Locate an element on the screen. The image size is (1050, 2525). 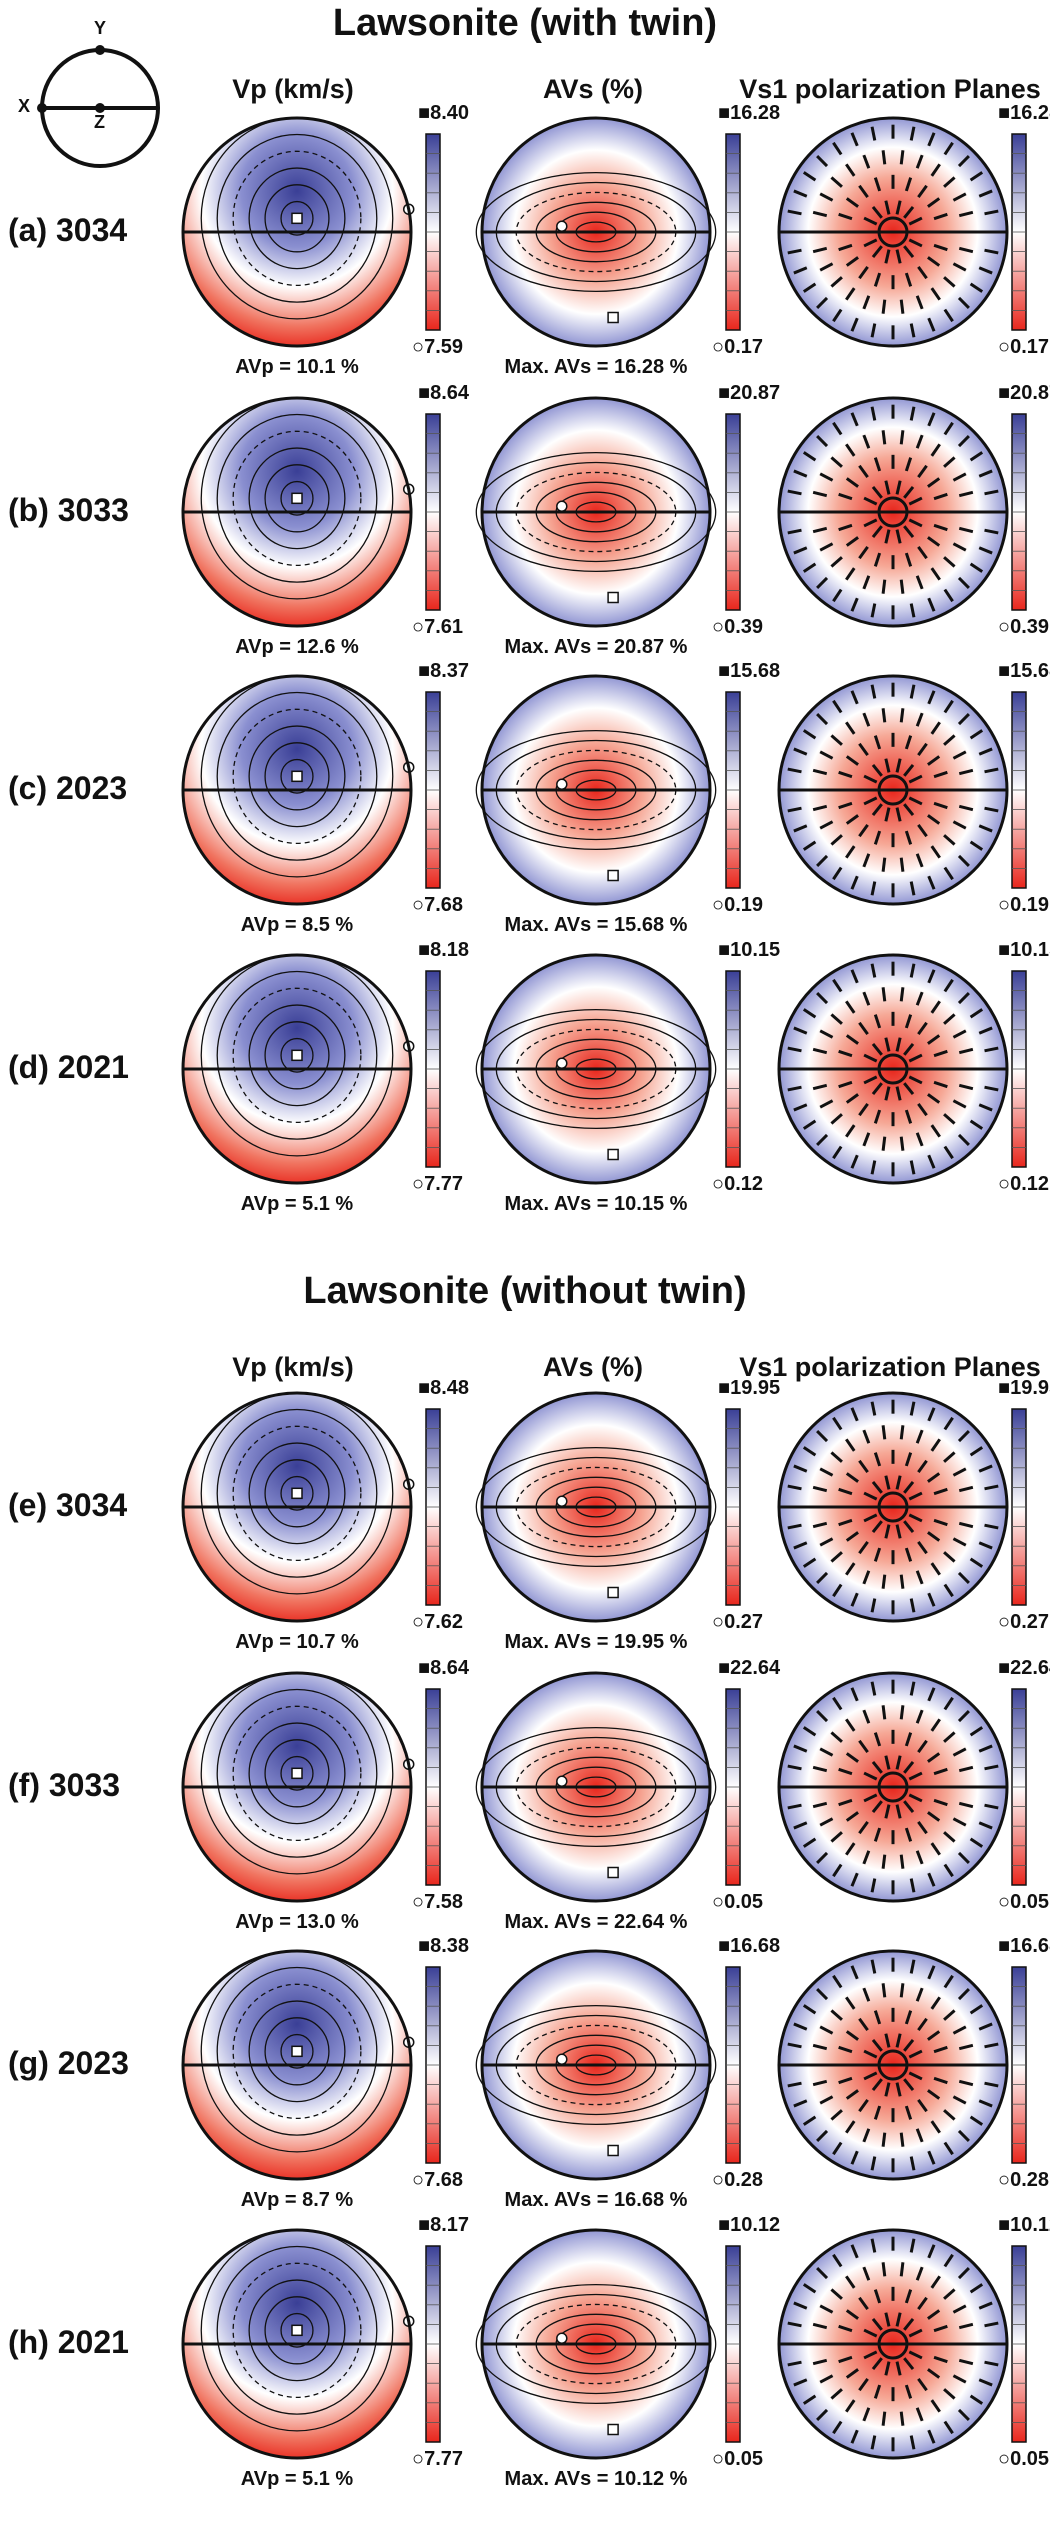
avs-stereonet is located at coordinates (596, 1069).